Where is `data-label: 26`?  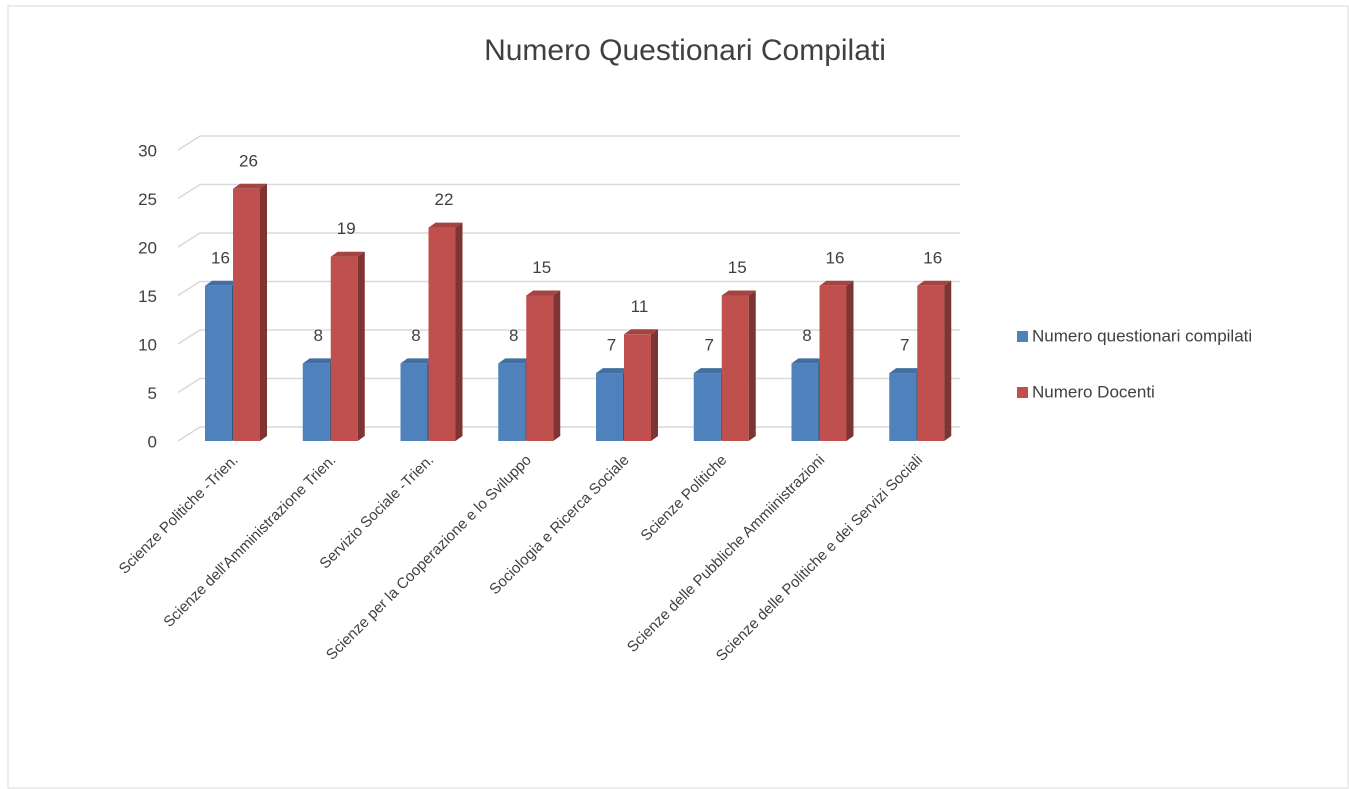 data-label: 26 is located at coordinates (248, 160).